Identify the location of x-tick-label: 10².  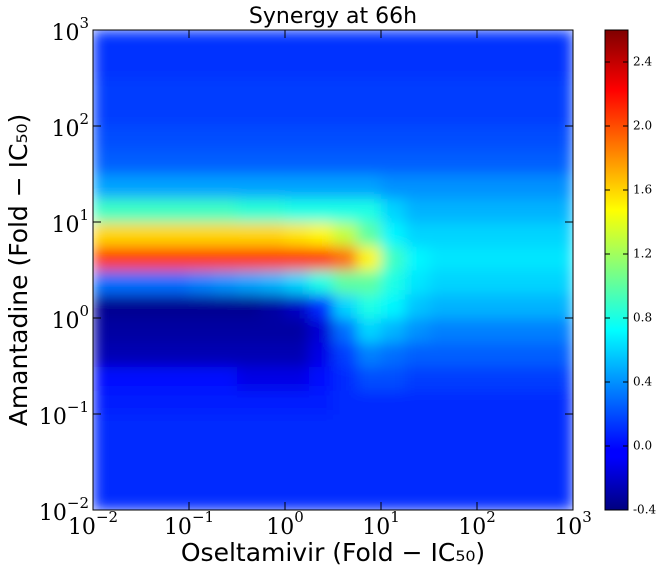
(477, 524).